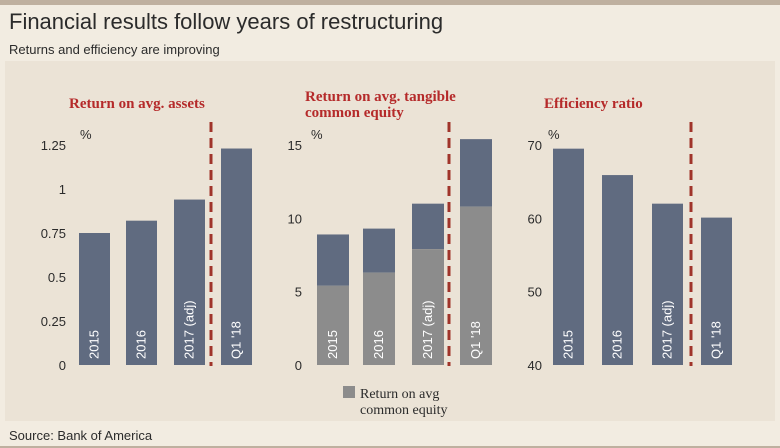 This screenshot has width=780, height=448. Describe the element at coordinates (298, 365) in the screenshot. I see `chart2-ytick-0: 0` at that location.